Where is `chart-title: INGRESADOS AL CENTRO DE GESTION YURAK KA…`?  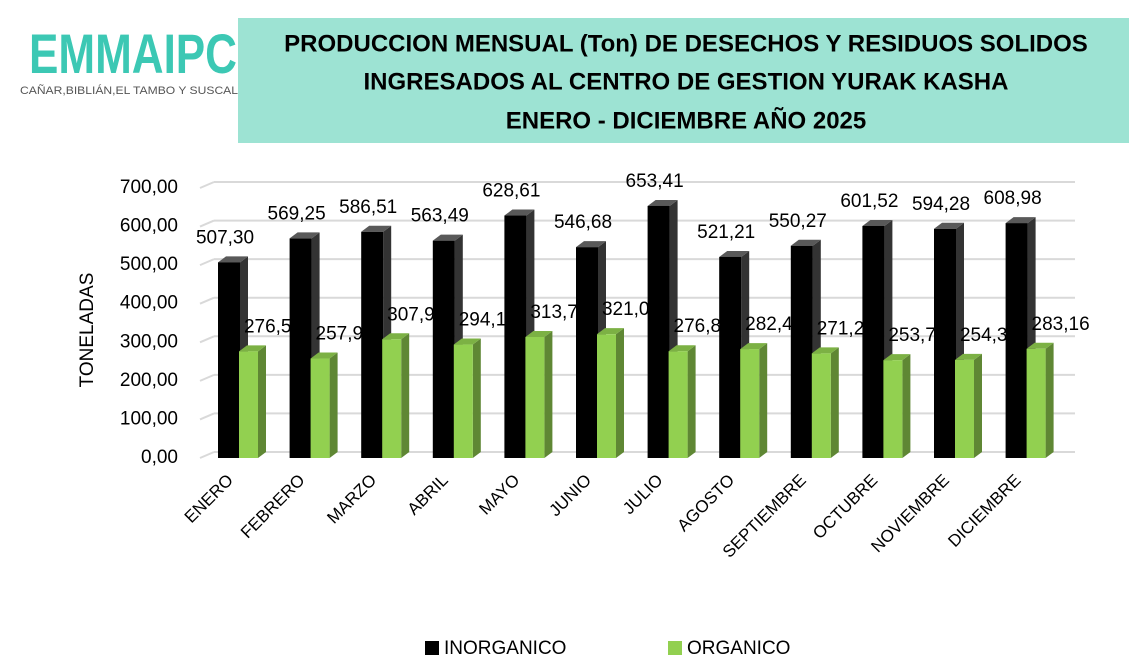 chart-title: INGRESADOS AL CENTRO DE GESTION YURAK KA… is located at coordinates (686, 81).